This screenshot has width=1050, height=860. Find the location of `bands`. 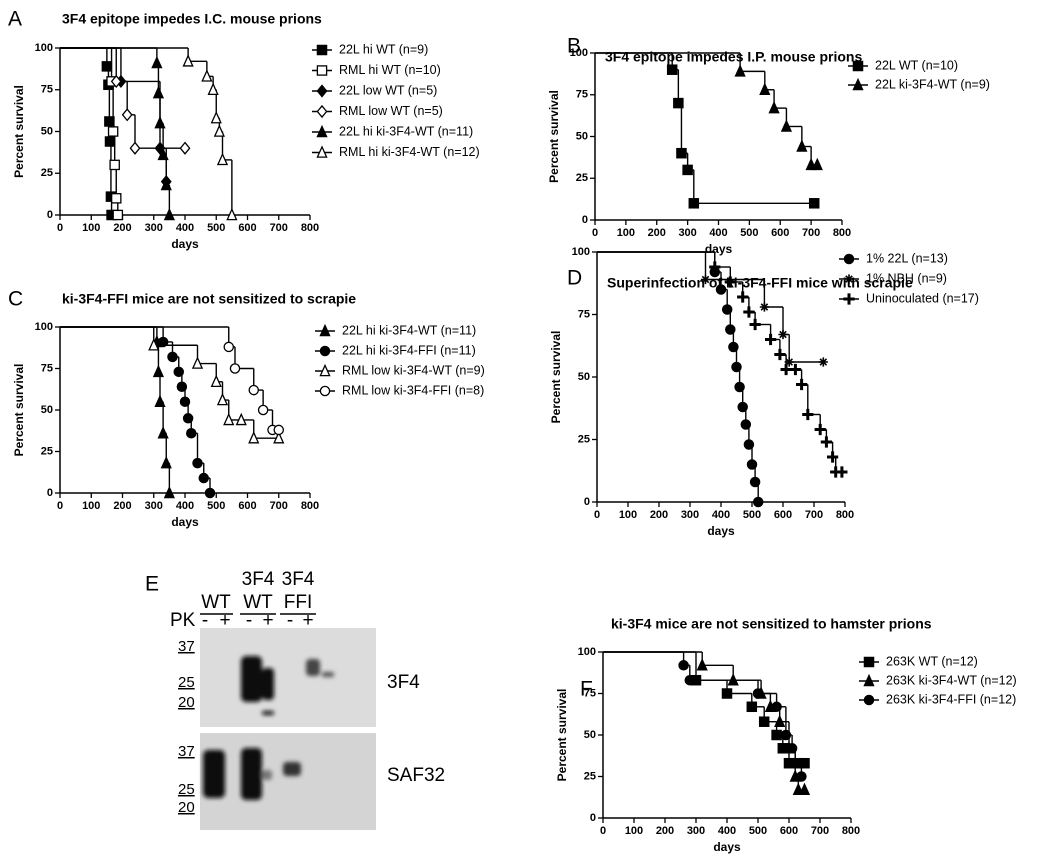

bands is located at coordinates (268, 728).